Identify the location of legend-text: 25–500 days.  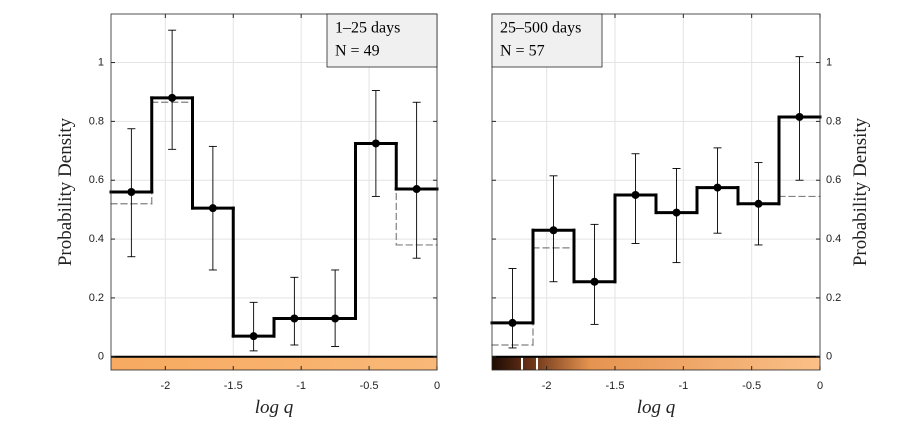
(540, 28).